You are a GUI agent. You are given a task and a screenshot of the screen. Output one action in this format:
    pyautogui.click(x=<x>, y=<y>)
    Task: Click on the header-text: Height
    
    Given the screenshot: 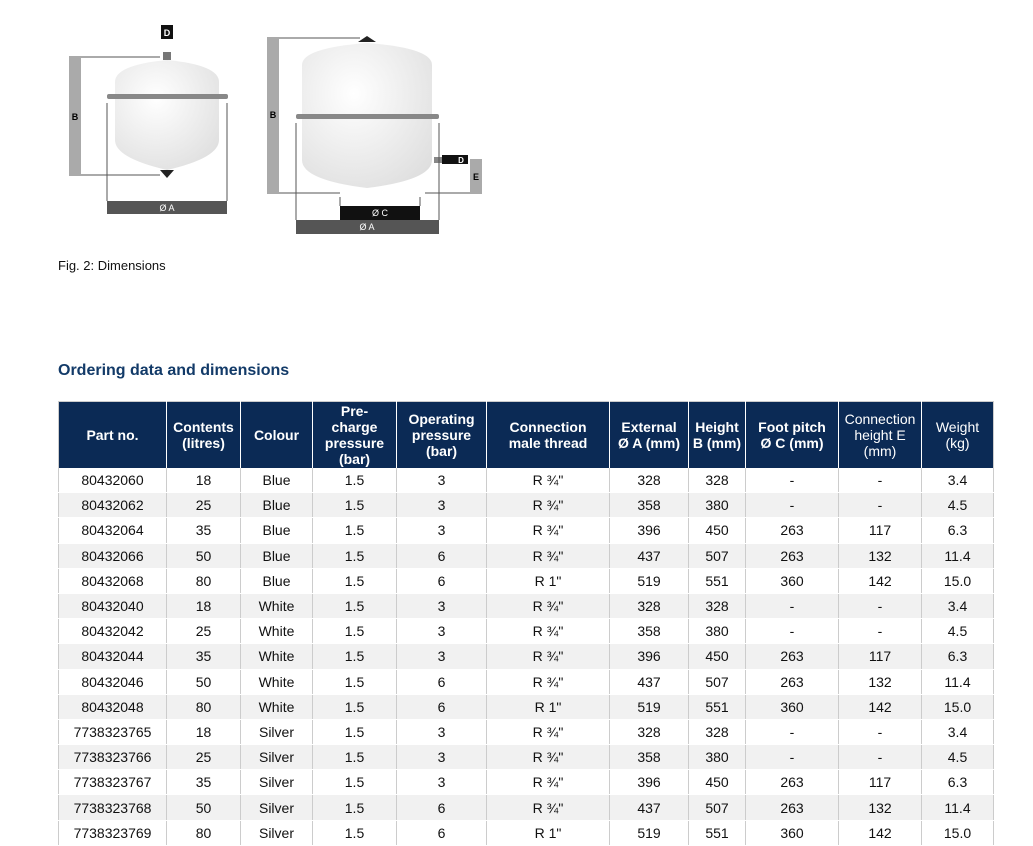 What is the action you would take?
    pyautogui.click(x=717, y=427)
    